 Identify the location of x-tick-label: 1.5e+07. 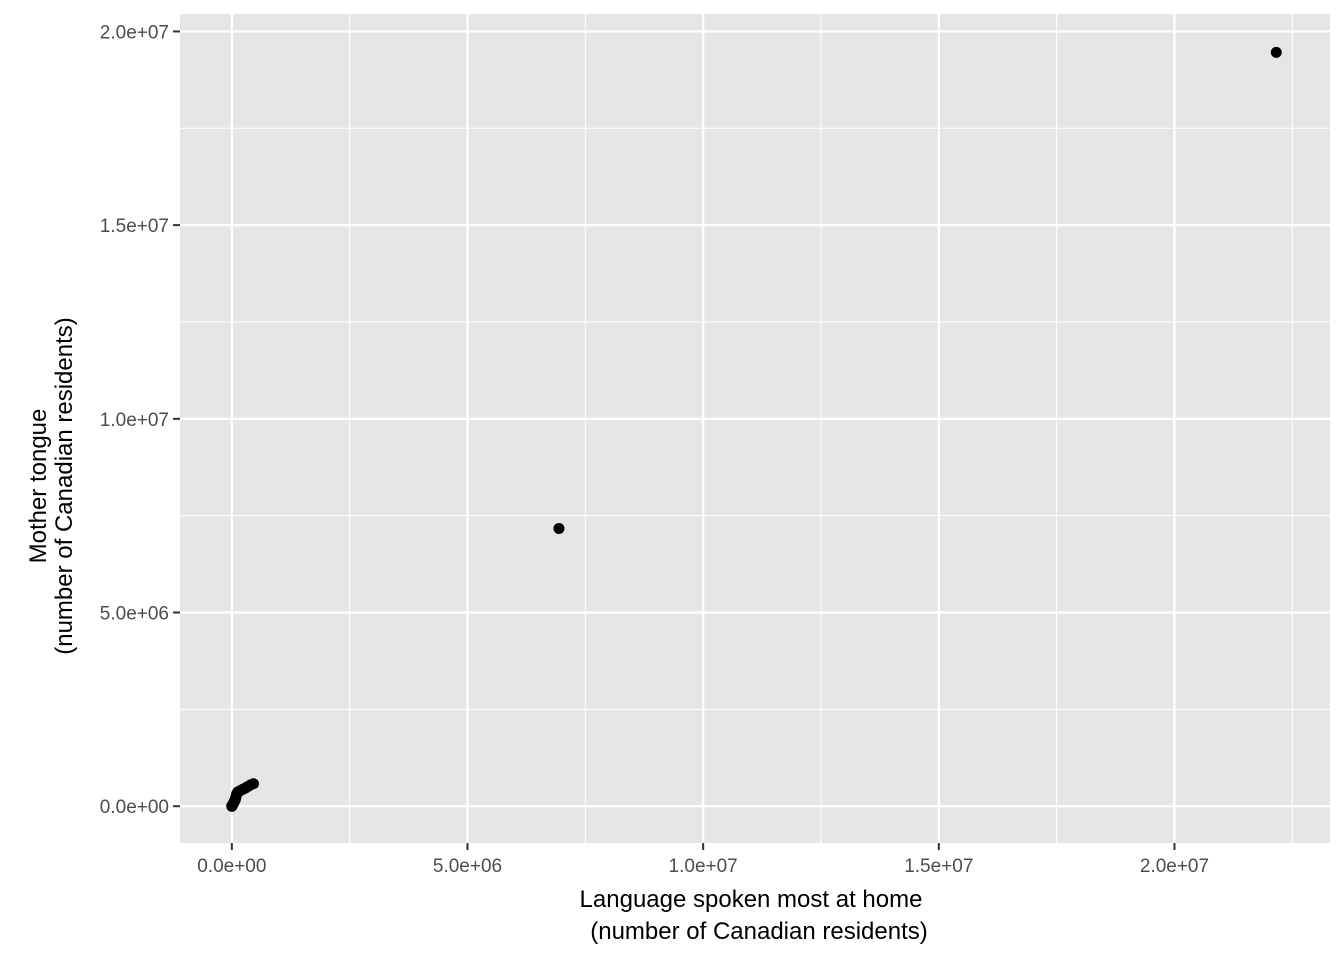
(938, 866).